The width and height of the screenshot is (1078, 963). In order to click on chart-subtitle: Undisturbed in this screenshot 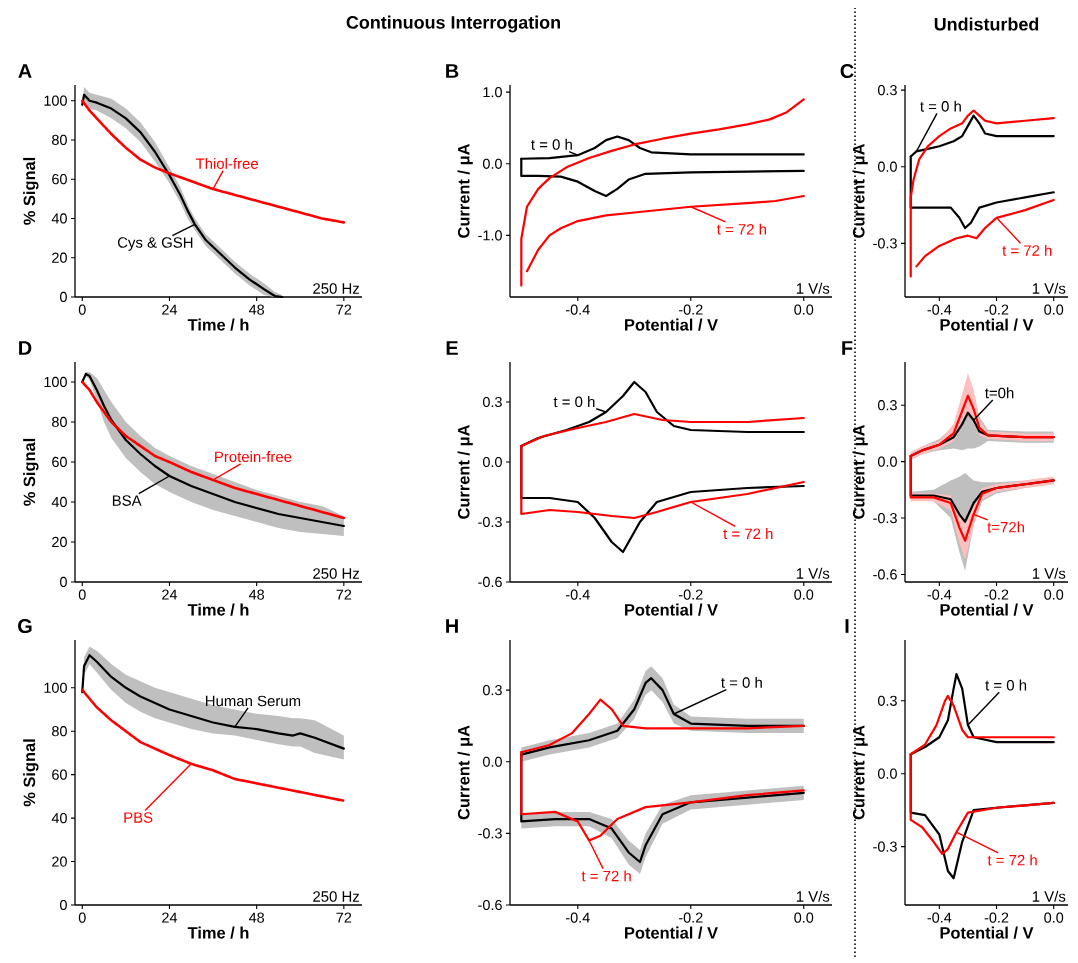, I will do `click(986, 24)`.